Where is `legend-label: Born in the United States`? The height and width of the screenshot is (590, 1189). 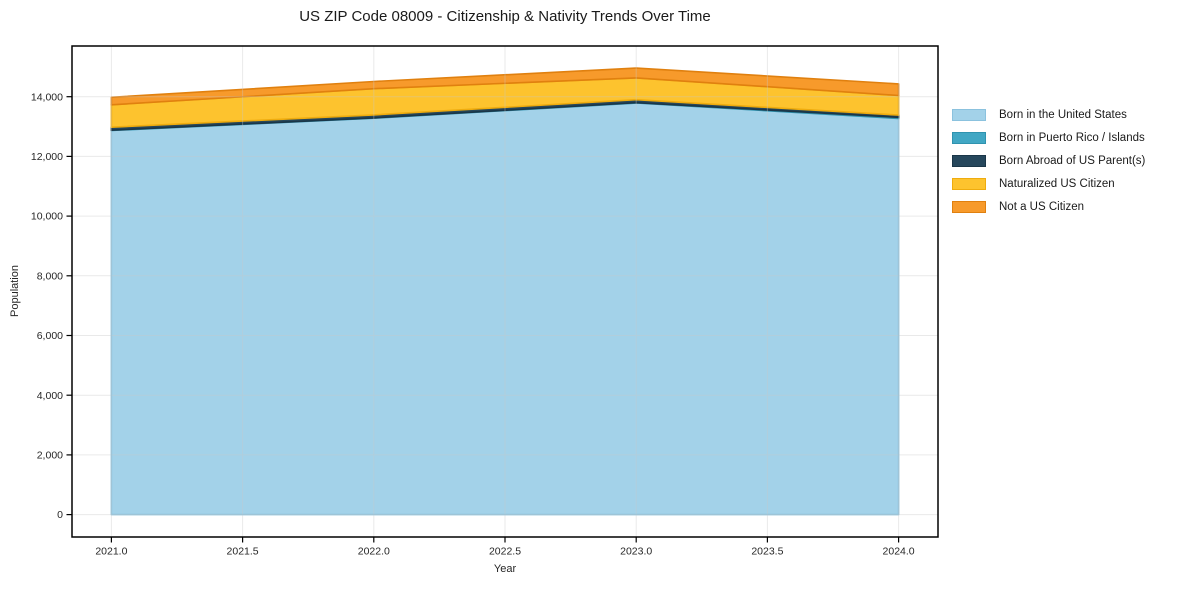 legend-label: Born in the United States is located at coordinates (1063, 114).